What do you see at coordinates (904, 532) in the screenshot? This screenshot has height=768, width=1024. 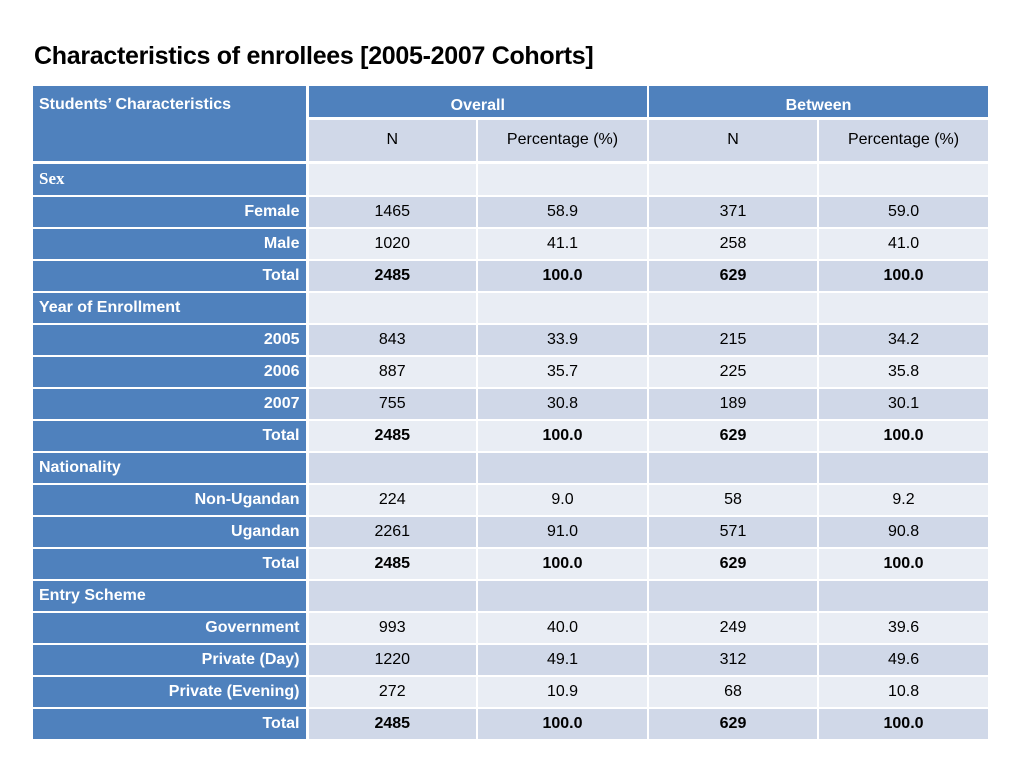 I see `between-percentage-cell: 90.8` at bounding box center [904, 532].